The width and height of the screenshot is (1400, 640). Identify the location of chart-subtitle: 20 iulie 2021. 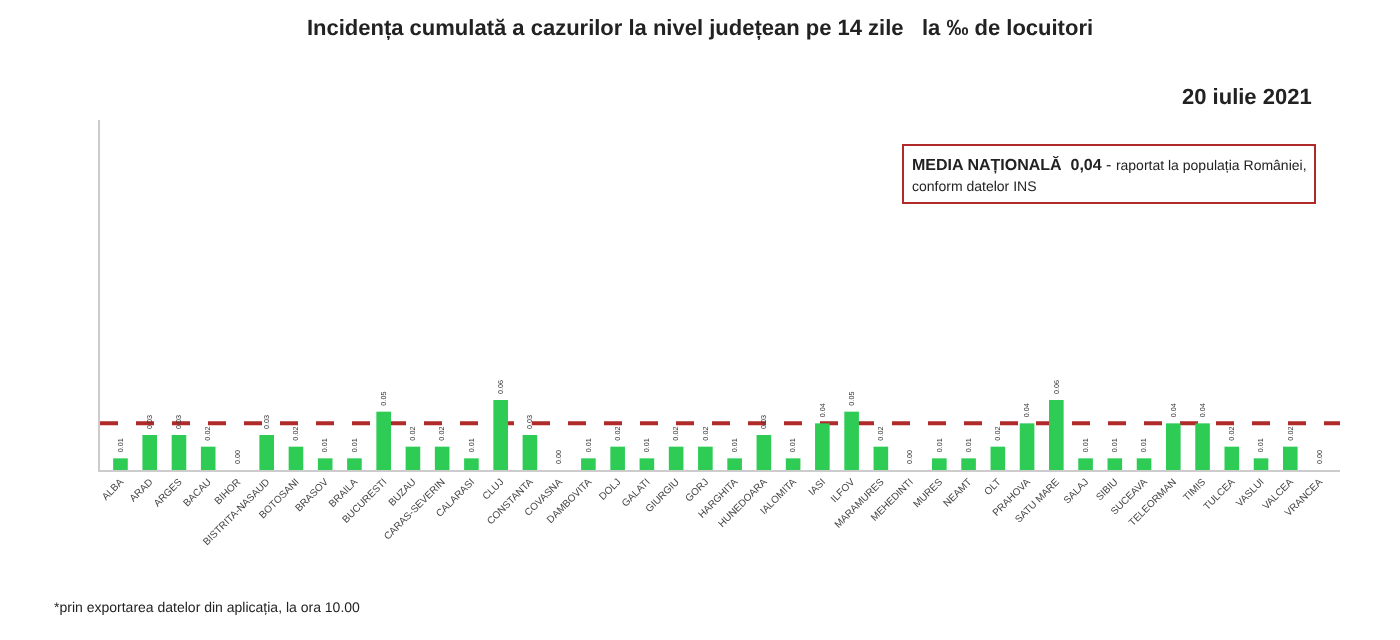
(1247, 98).